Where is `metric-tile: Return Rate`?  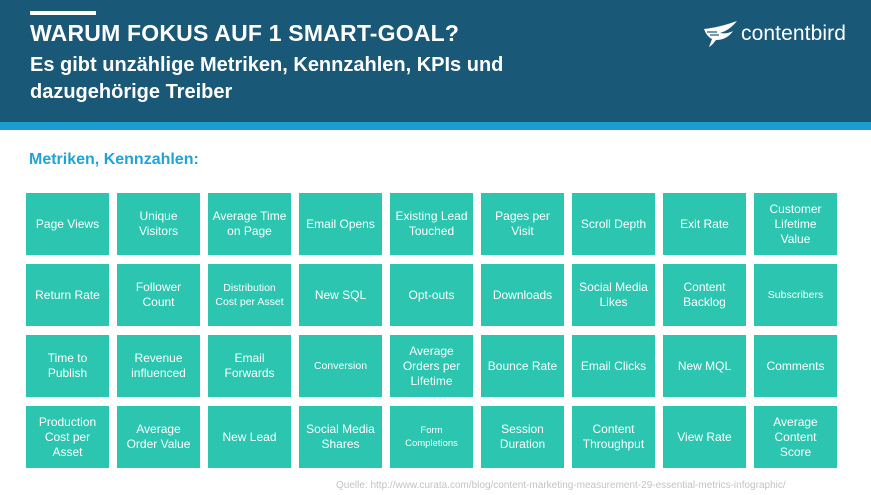 metric-tile: Return Rate is located at coordinates (67, 295).